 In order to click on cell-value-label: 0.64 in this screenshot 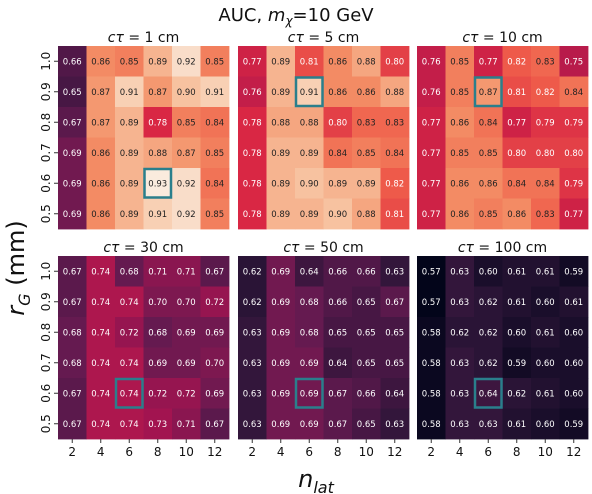, I will do `click(394, 394)`.